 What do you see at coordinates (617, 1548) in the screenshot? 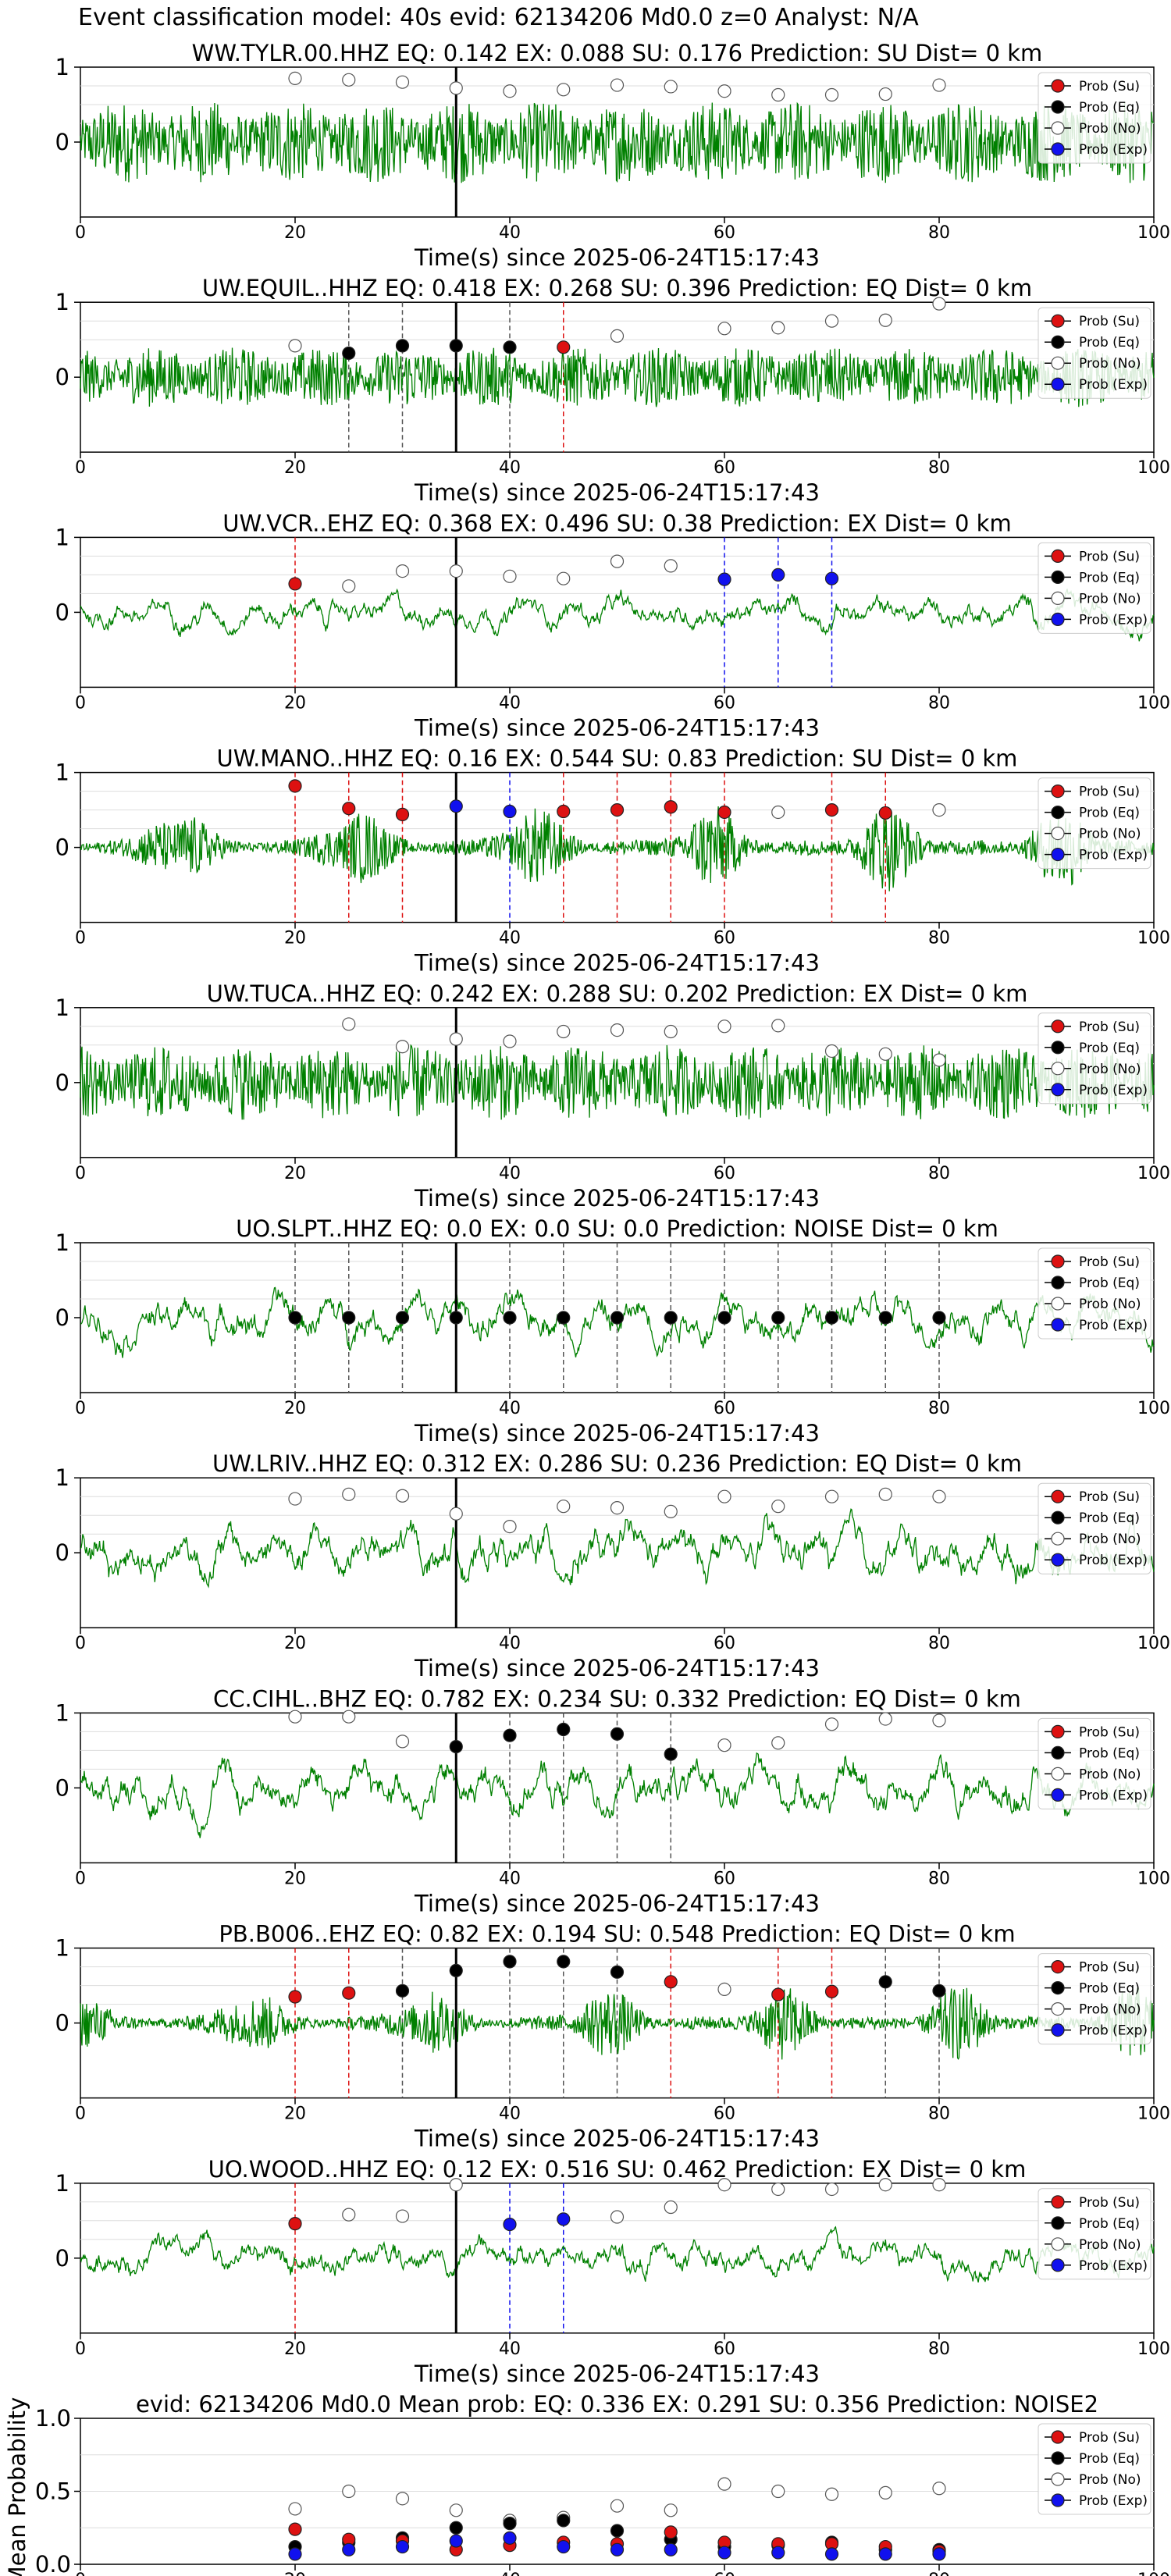
I see `waveform-trace` at bounding box center [617, 1548].